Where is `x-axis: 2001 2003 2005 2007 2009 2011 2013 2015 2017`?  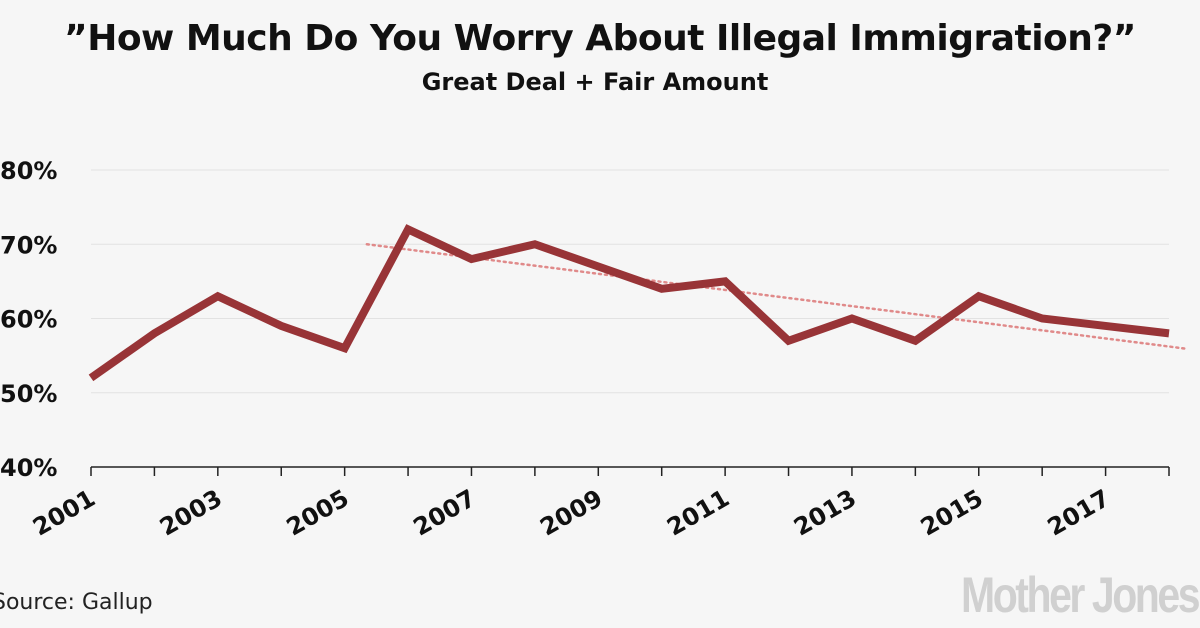 x-axis: 2001 2003 2005 2007 2009 2011 2013 2015 2017 is located at coordinates (599, 504).